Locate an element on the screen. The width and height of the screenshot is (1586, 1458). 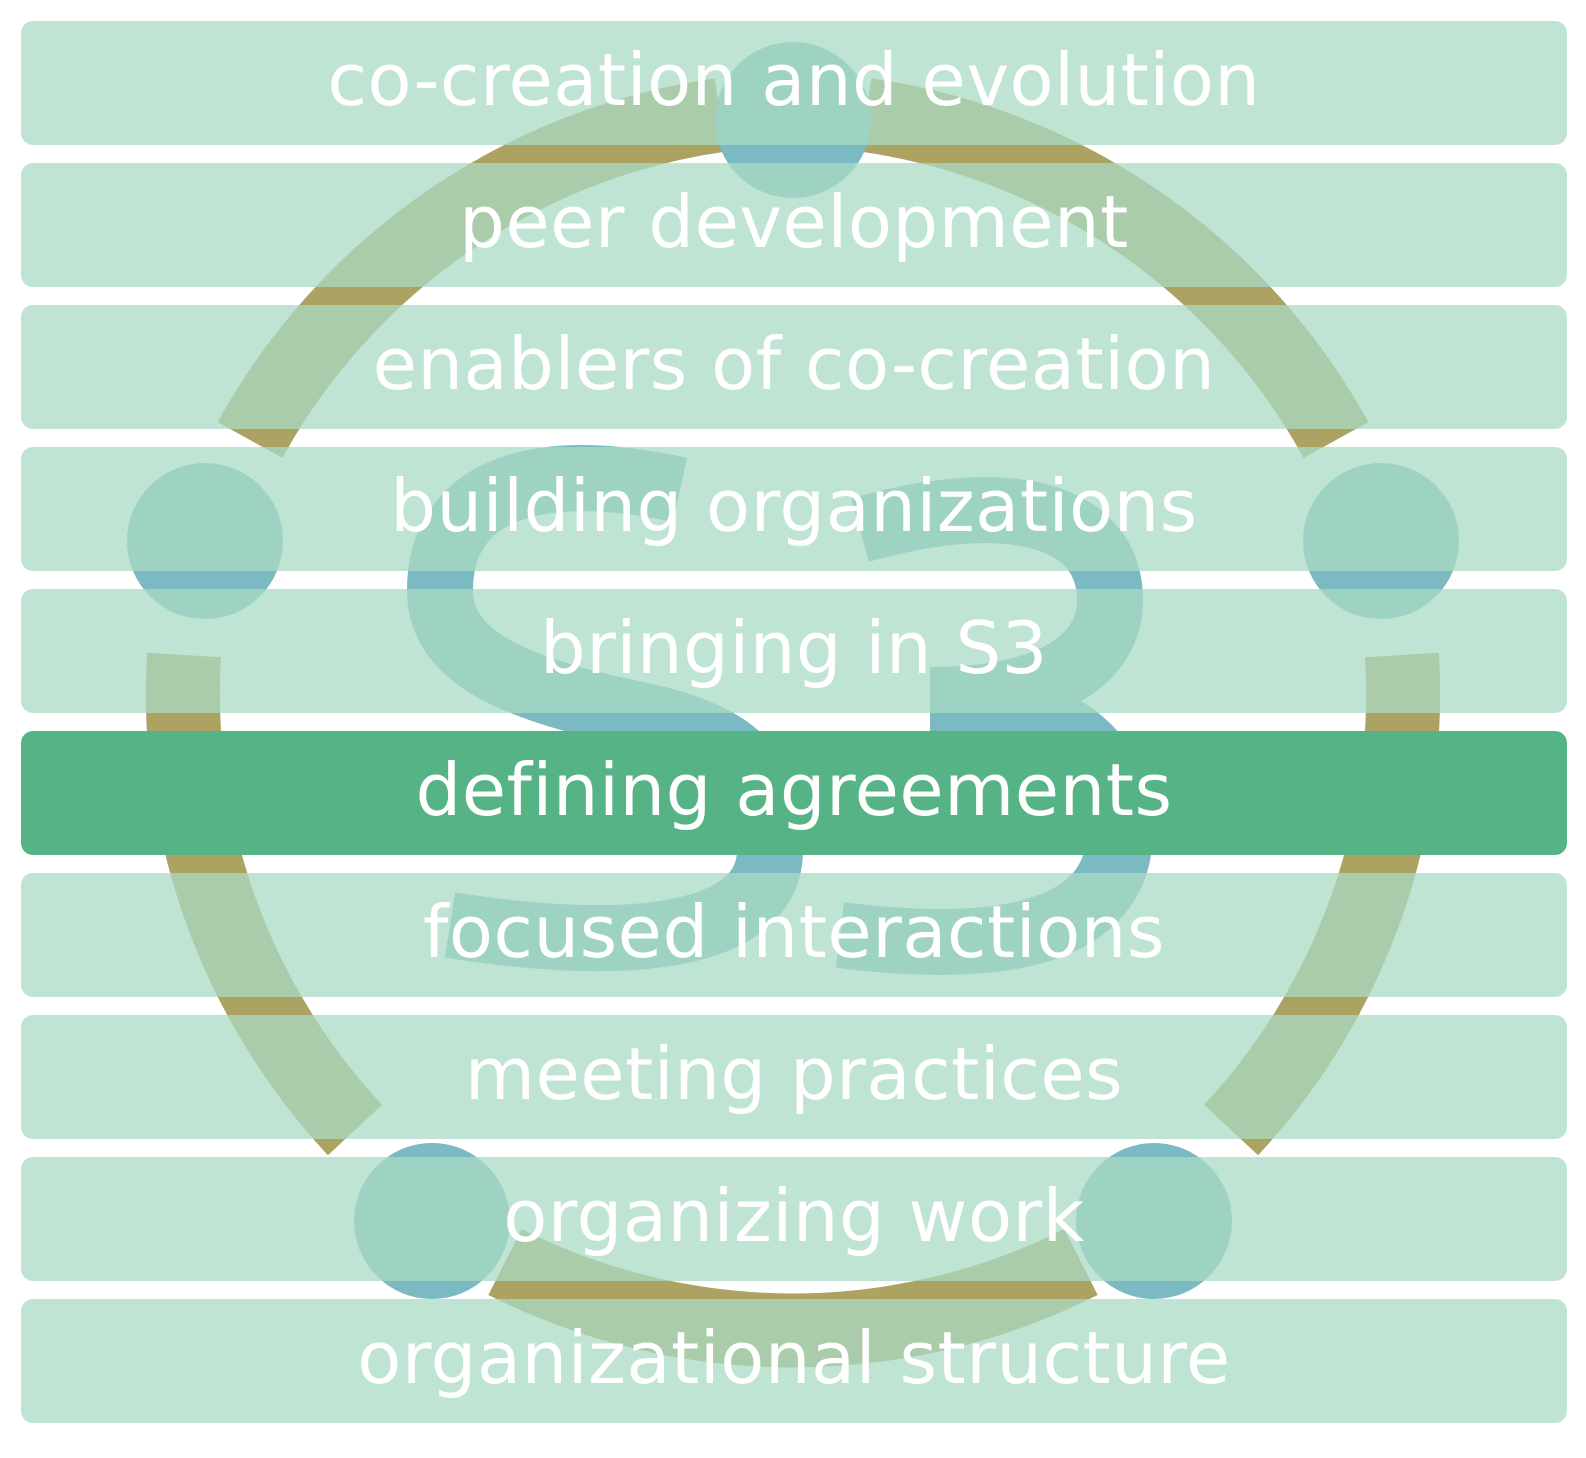
category-row-organizational-structure: organizational structure is located at coordinates (794, 1361).